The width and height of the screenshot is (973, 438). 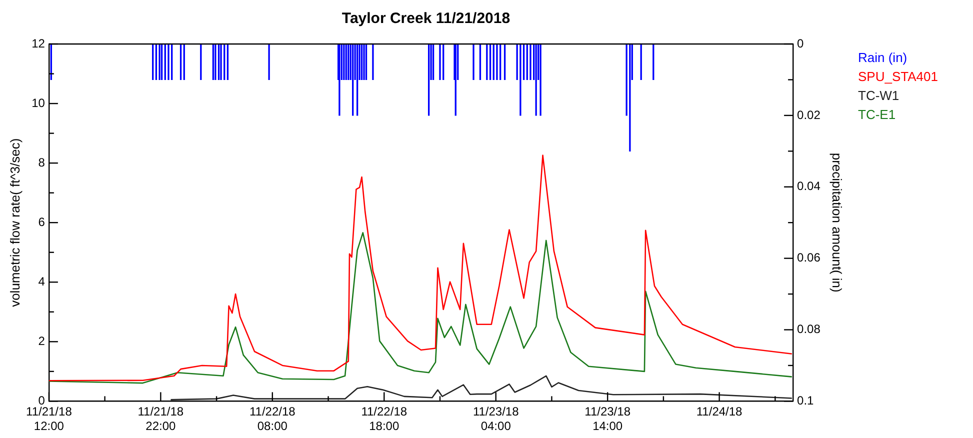 What do you see at coordinates (496, 419) in the screenshot?
I see `x-tick-label: 11/23/18 04:00` at bounding box center [496, 419].